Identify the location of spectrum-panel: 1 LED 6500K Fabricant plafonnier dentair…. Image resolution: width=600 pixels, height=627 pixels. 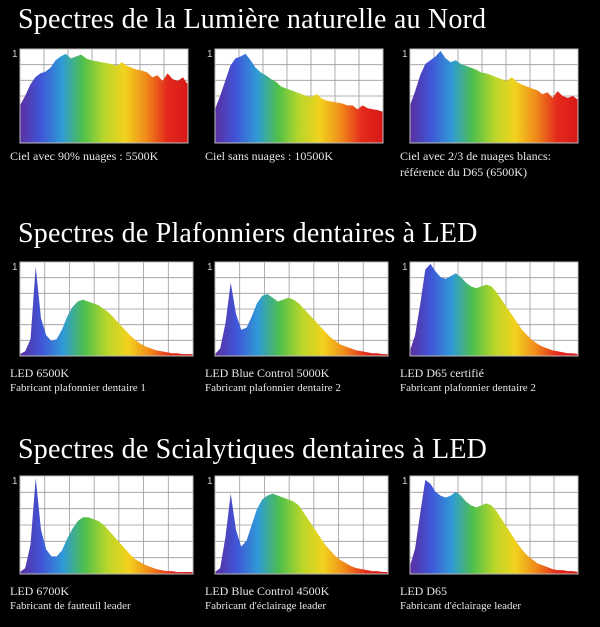
(102, 328).